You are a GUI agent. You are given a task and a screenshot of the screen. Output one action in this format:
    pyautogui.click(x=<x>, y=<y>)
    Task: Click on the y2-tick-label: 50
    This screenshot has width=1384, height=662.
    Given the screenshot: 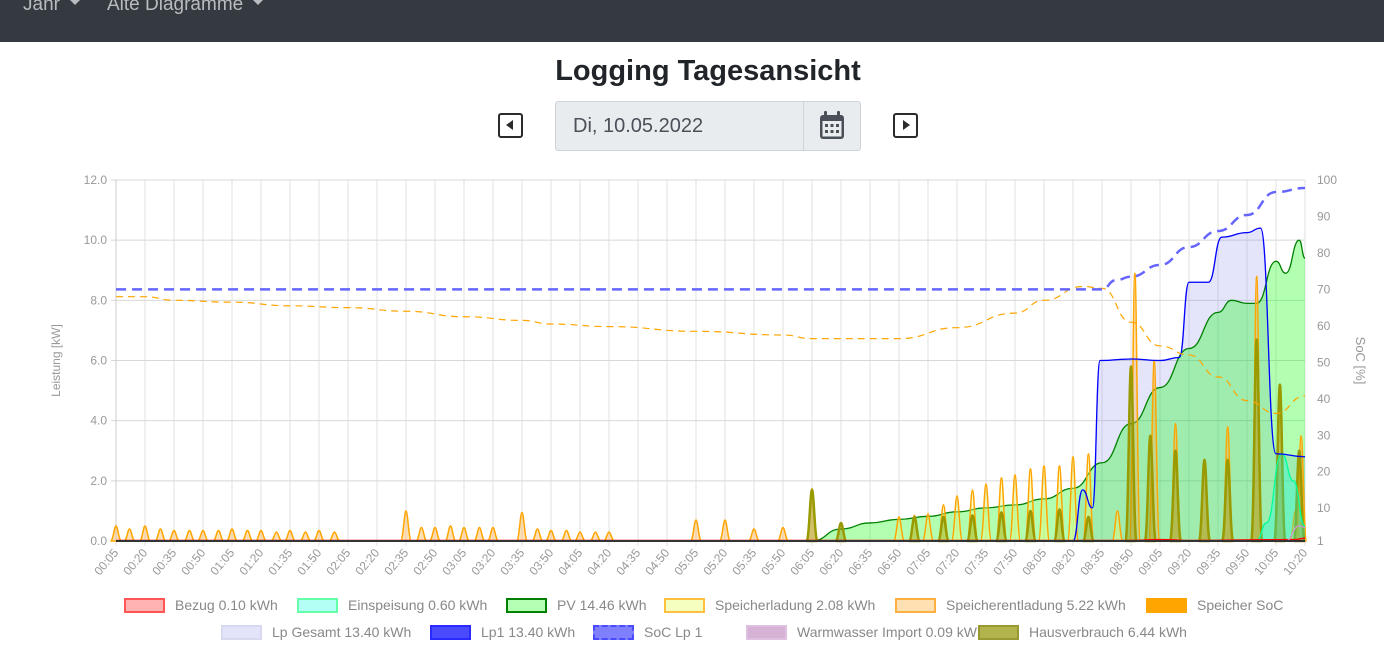 What is the action you would take?
    pyautogui.click(x=1324, y=362)
    